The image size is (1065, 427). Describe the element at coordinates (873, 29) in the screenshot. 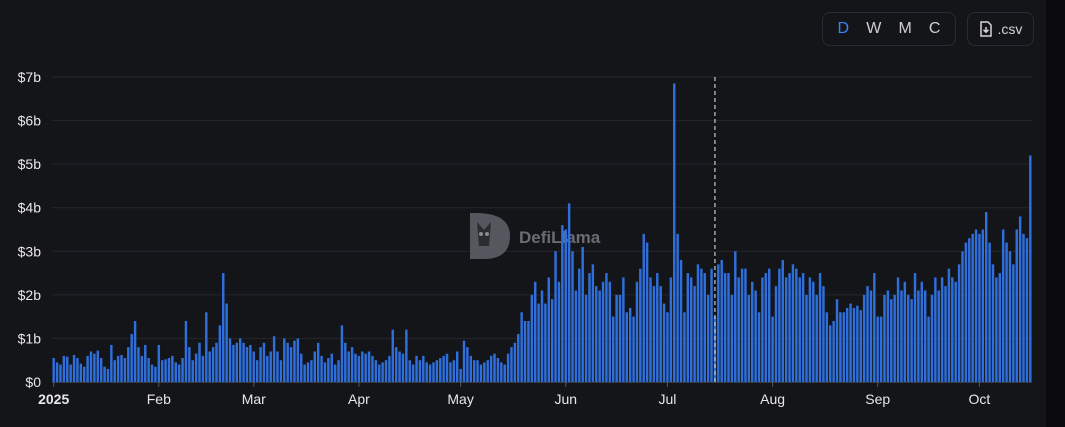

I see `granularity-weekly-button: W` at that location.